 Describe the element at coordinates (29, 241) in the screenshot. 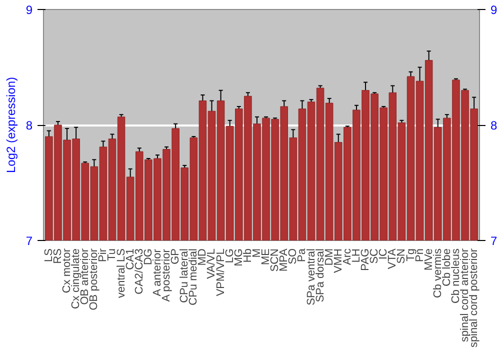

I see `y-tick-label: 7` at that location.